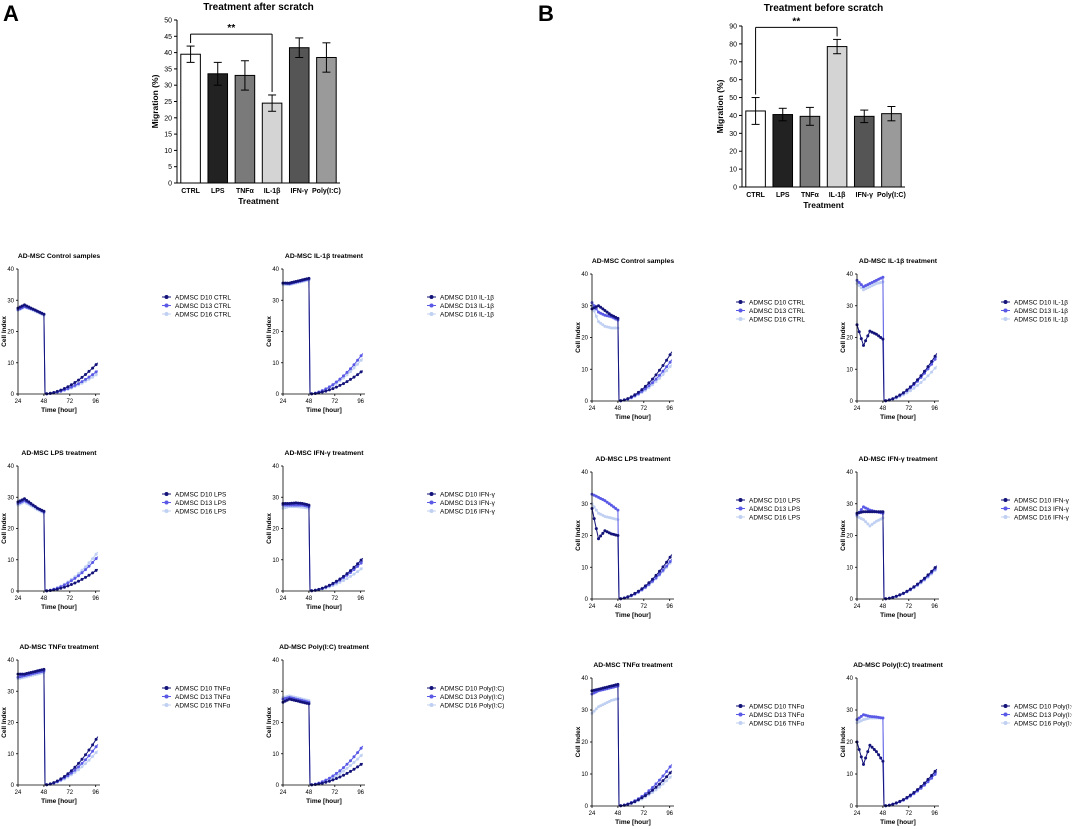  Describe the element at coordinates (898, 665) in the screenshot. I see `chart-title: AD-MSC Poly(I:C) treatment` at that location.